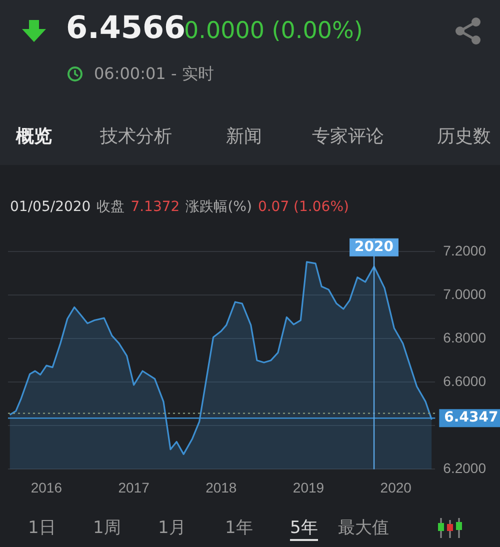  What do you see at coordinates (110, 207) in the screenshot?
I see `text: 收盘` at bounding box center [110, 207].